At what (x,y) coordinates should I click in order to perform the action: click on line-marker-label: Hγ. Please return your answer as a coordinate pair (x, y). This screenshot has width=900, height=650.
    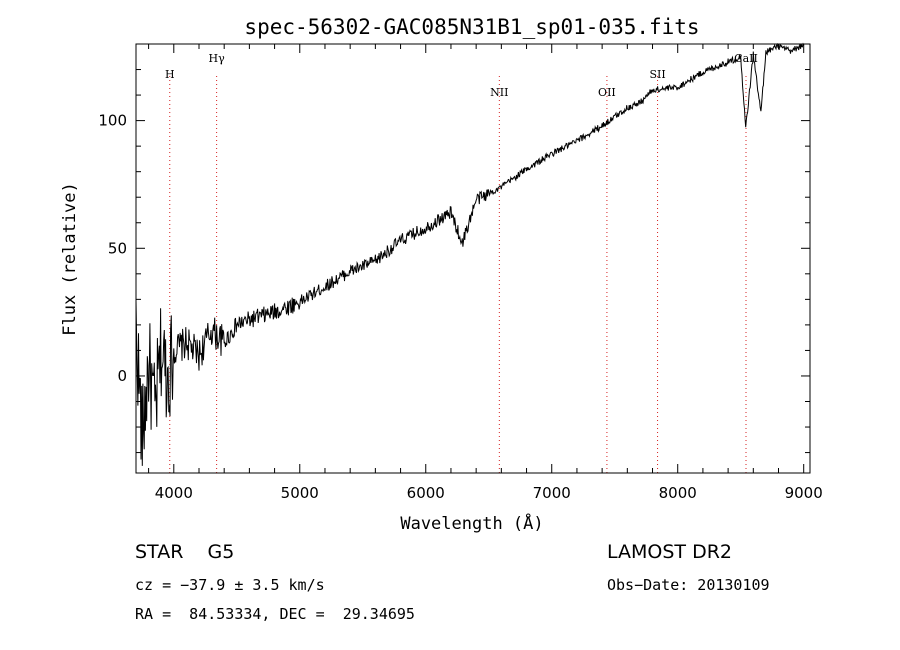
    Looking at the image, I should click on (217, 58).